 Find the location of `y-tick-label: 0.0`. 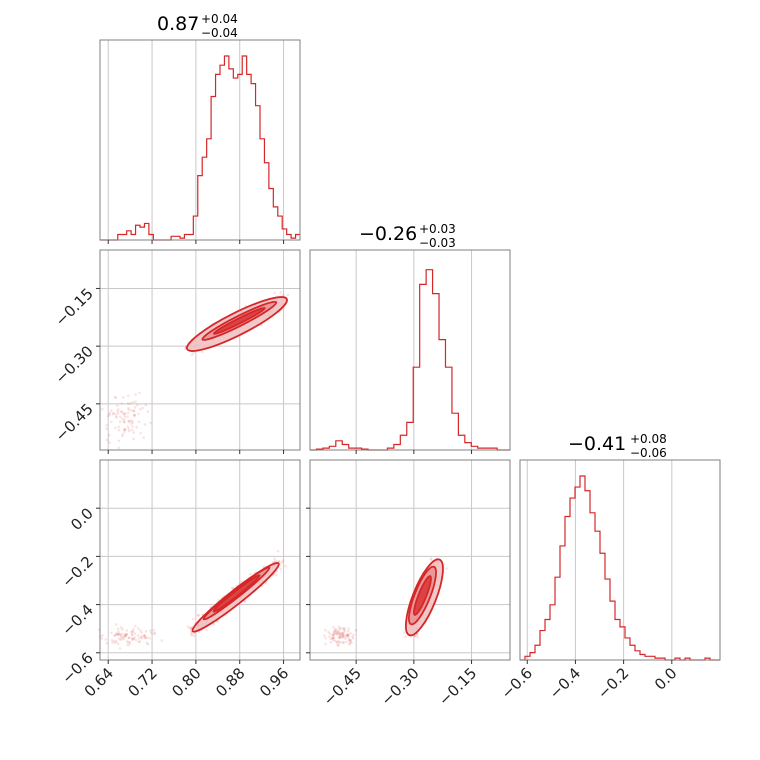

y-tick-label: 0.0 is located at coordinates (82, 519).